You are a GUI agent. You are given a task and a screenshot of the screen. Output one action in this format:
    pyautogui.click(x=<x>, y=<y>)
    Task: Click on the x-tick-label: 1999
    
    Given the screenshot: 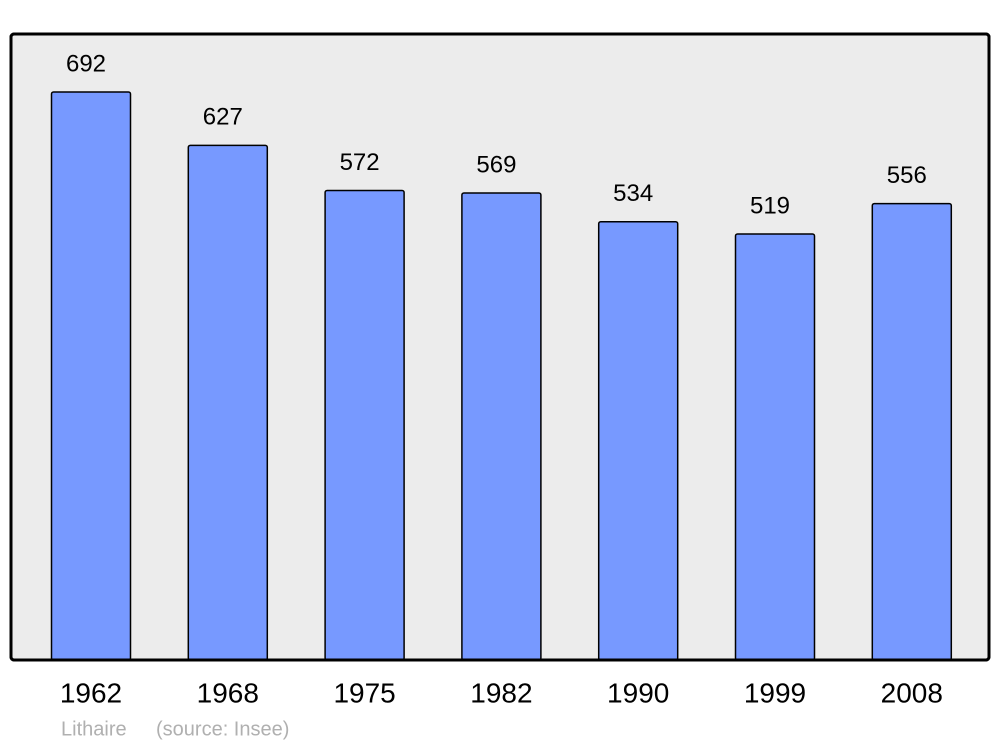 What is the action you would take?
    pyautogui.click(x=775, y=692)
    